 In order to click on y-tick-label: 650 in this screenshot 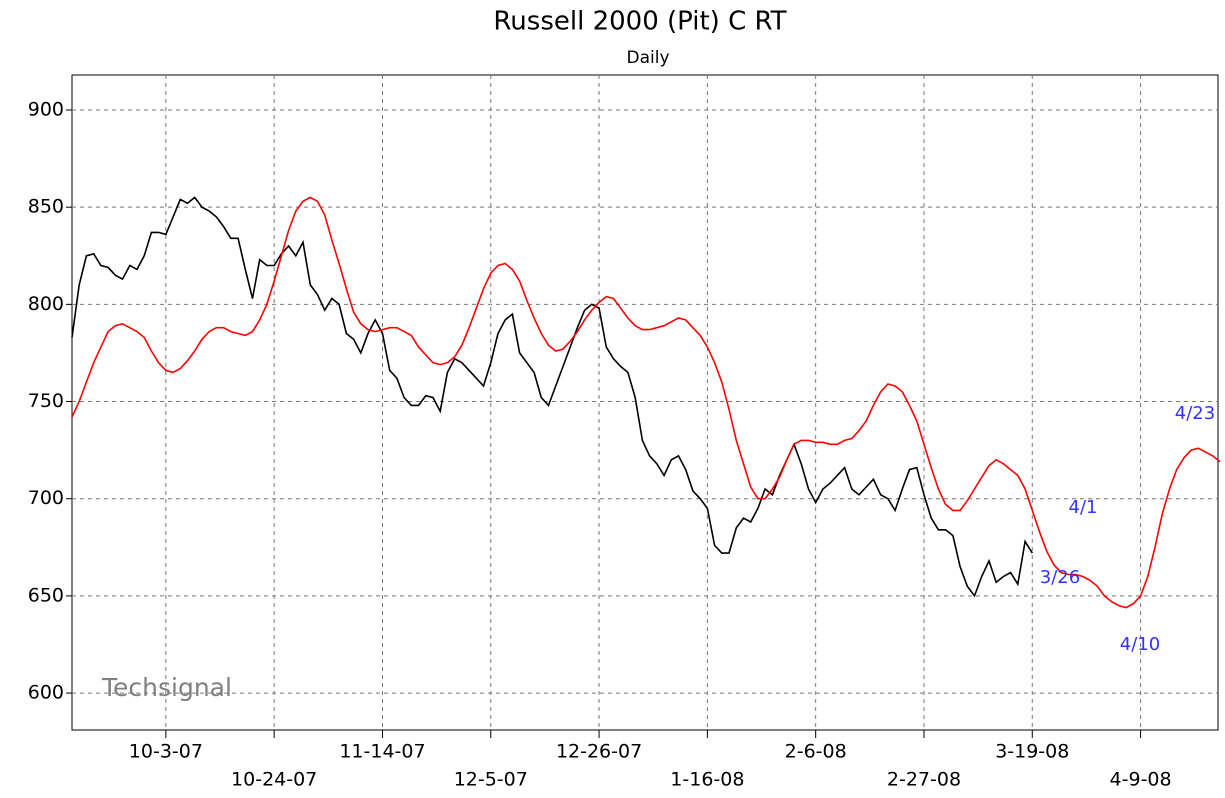, I will do `click(46, 595)`.